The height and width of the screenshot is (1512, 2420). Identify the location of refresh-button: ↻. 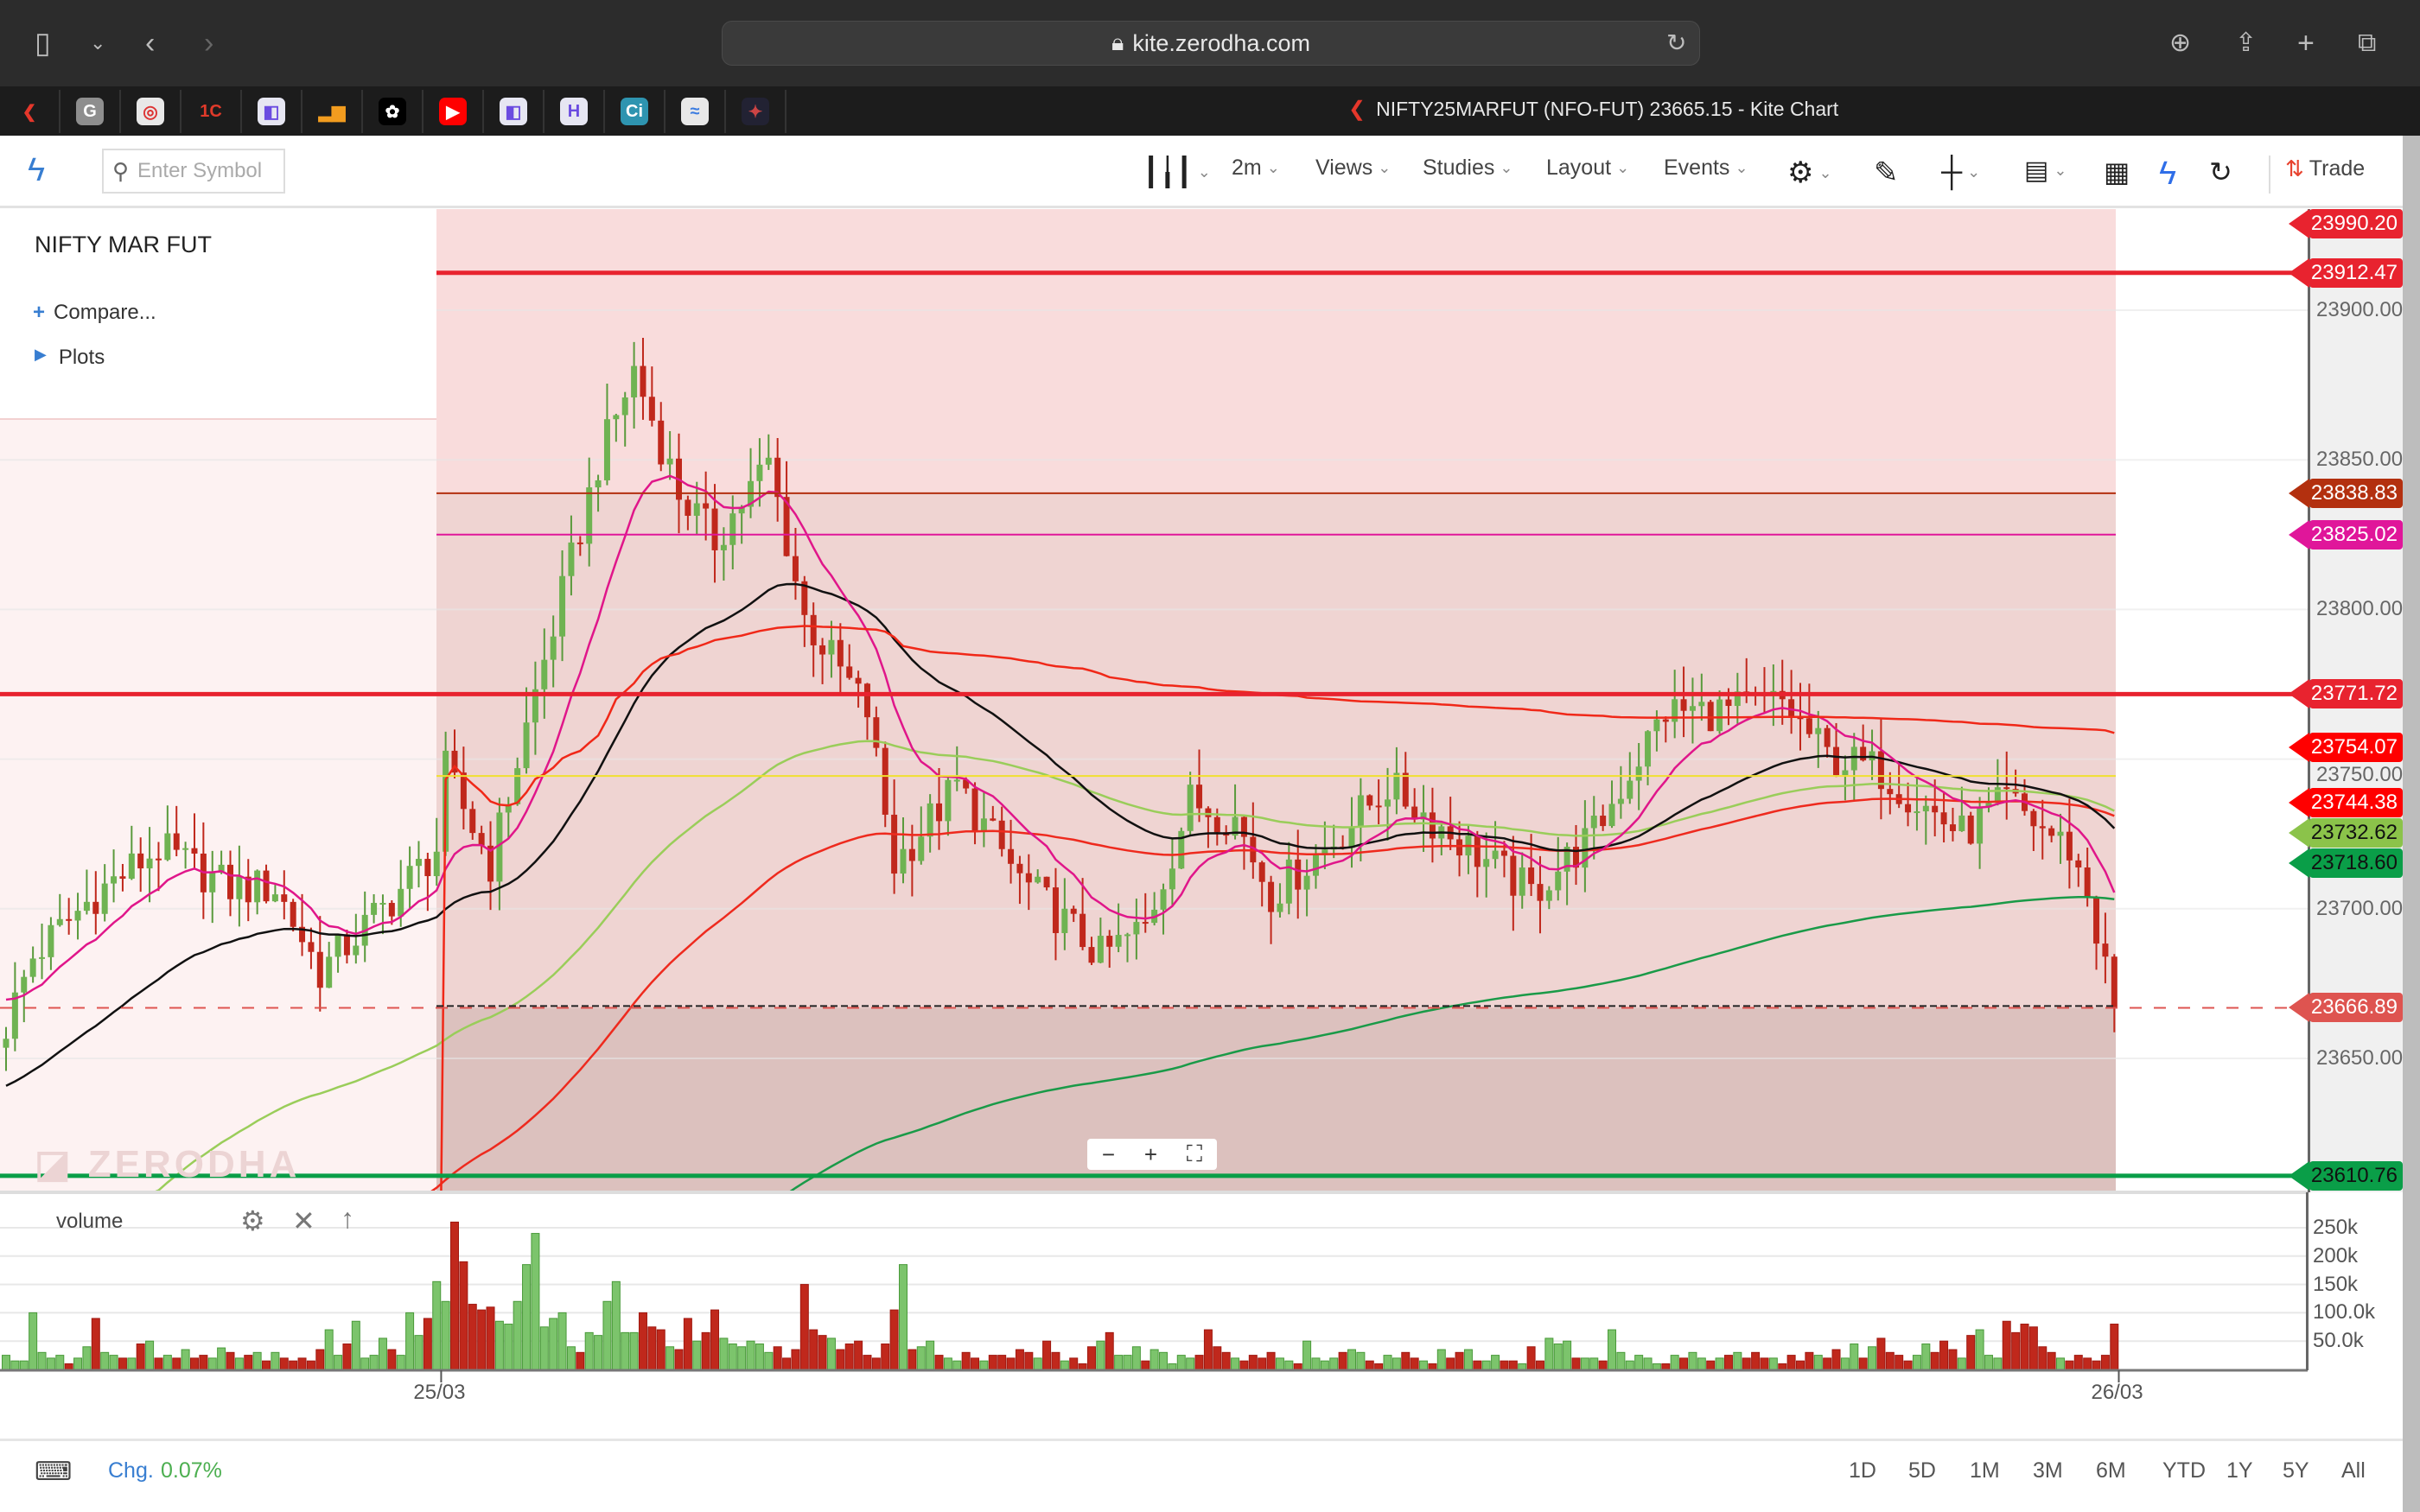
(2220, 172).